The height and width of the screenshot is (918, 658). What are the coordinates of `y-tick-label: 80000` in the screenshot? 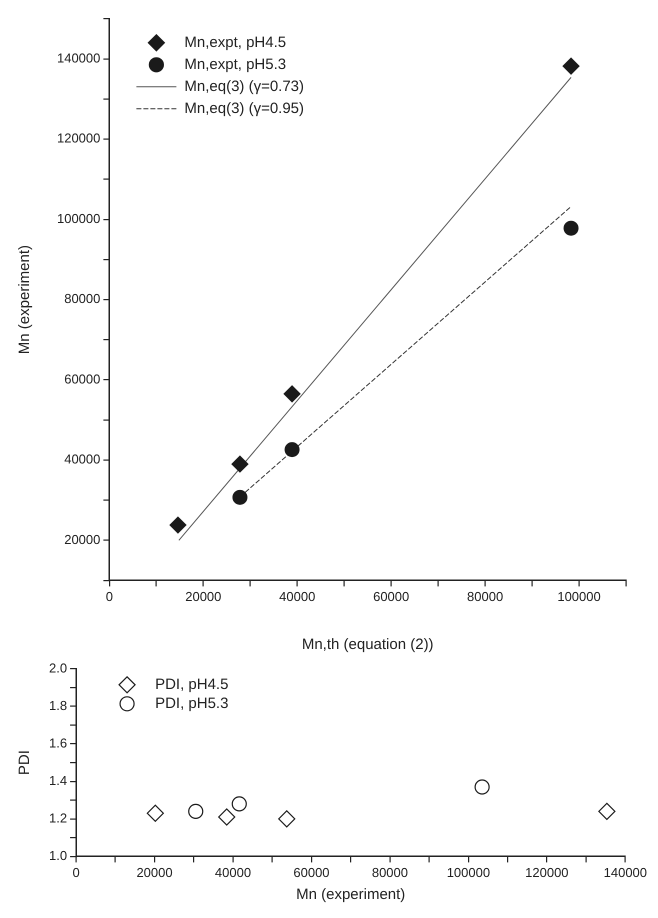 It's located at (82, 298).